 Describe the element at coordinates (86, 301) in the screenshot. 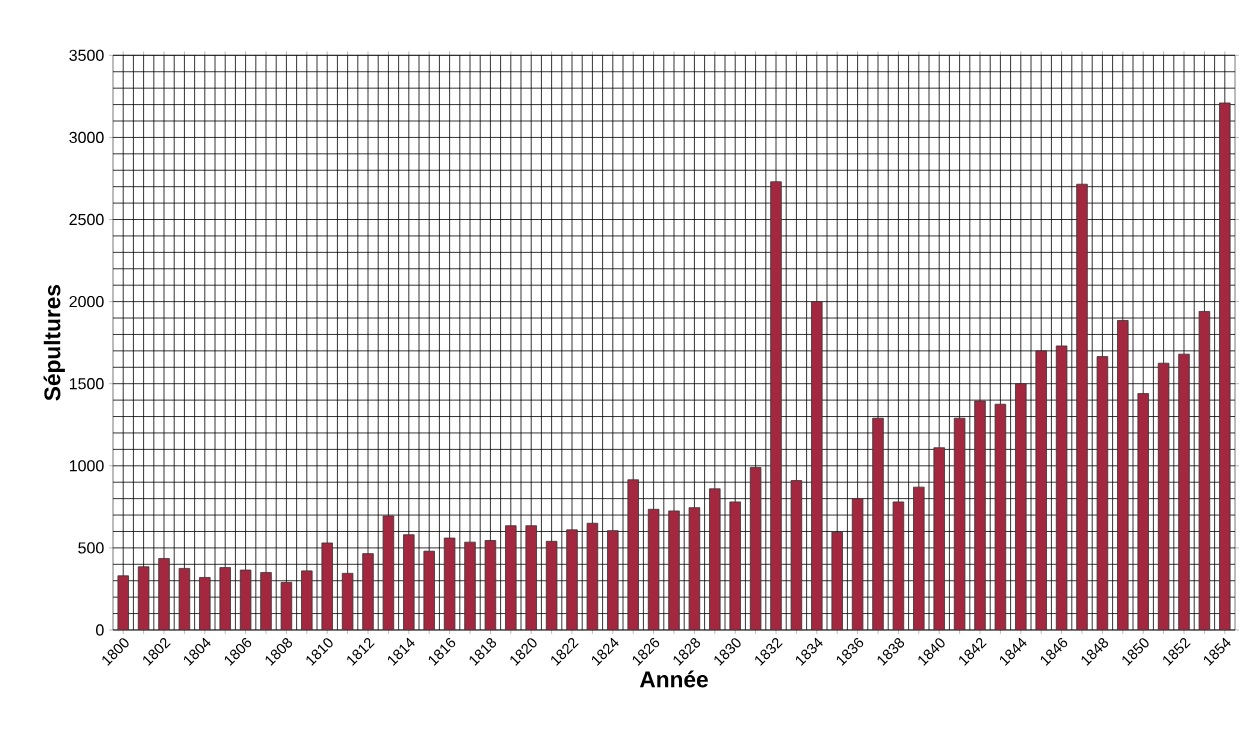

I see `y-tick-label: 2000` at that location.